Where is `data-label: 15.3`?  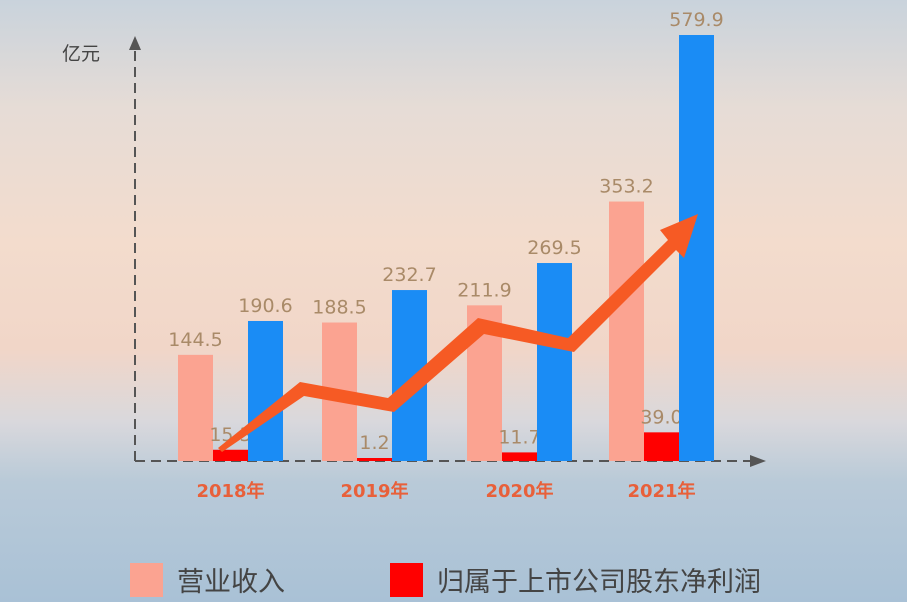
data-label: 15.3 is located at coordinates (230, 435).